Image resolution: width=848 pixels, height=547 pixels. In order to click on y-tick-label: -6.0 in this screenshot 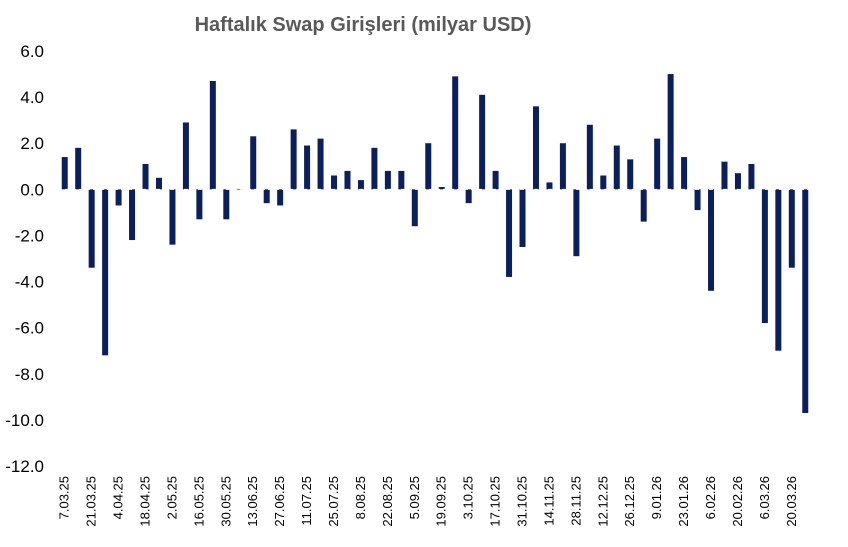, I will do `click(29, 328)`.